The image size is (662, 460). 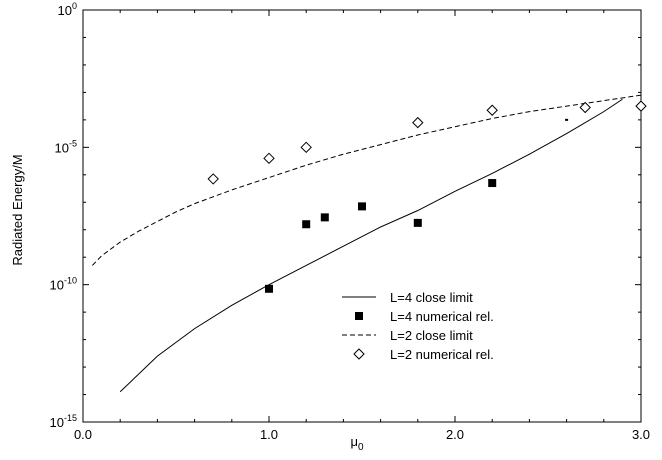 I want to click on legend-label: L=4 numerical rel., so click(x=442, y=316).